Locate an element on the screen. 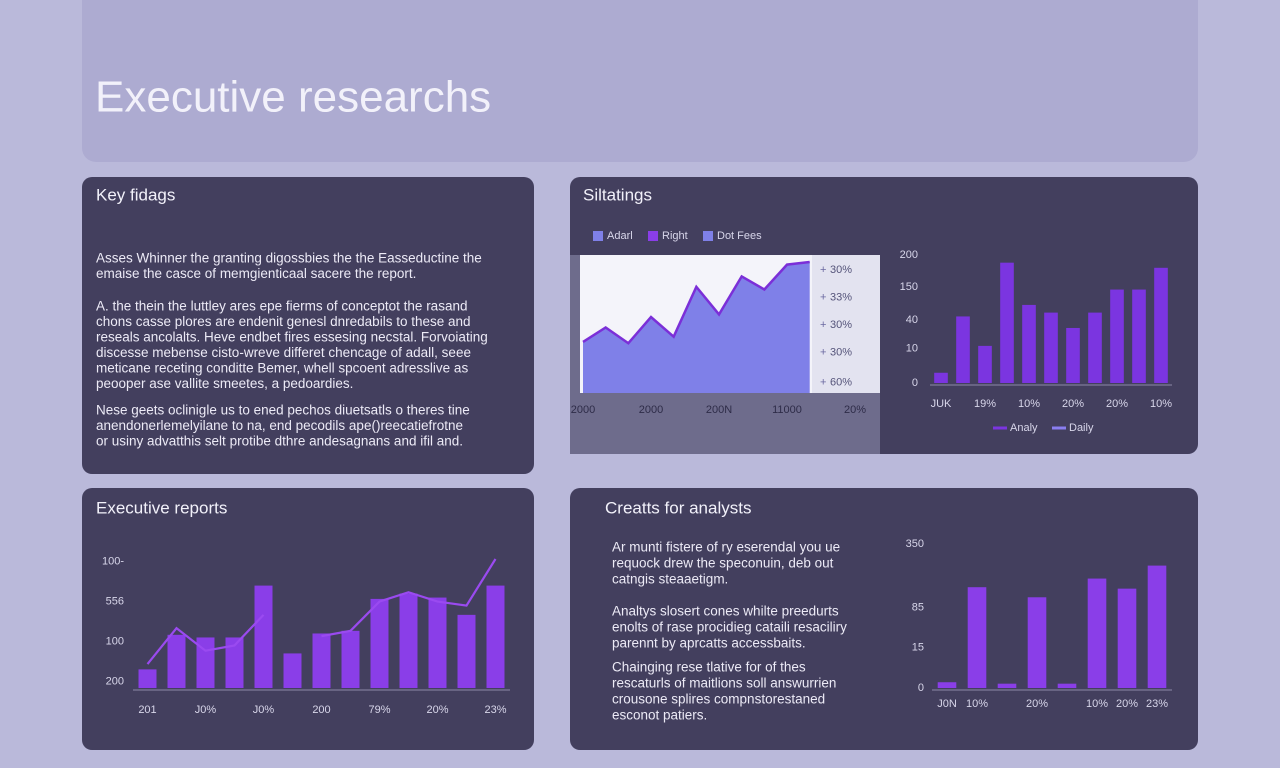 The height and width of the screenshot is (768, 1280). tick-column is located at coordinates (846, 324).